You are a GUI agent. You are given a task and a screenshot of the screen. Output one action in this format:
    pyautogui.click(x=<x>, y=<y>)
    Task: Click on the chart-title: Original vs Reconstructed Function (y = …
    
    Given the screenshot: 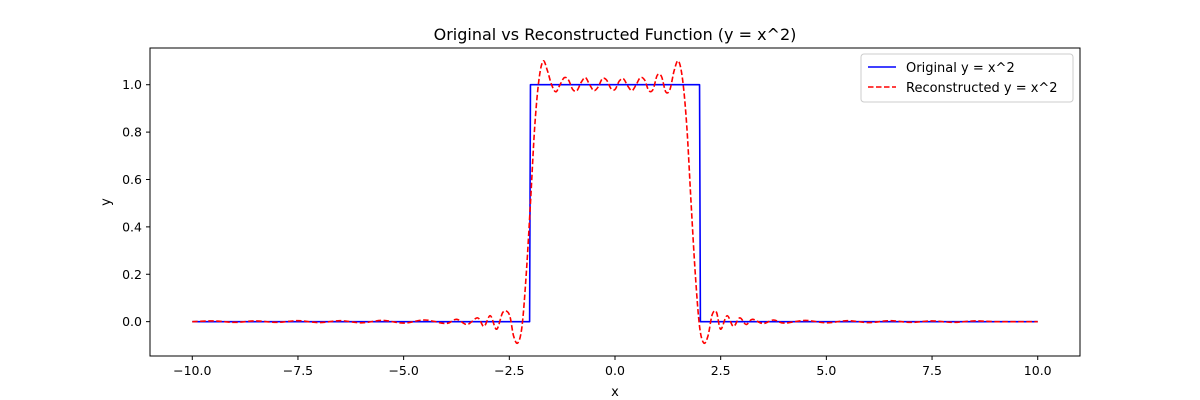 What is the action you would take?
    pyautogui.click(x=615, y=34)
    